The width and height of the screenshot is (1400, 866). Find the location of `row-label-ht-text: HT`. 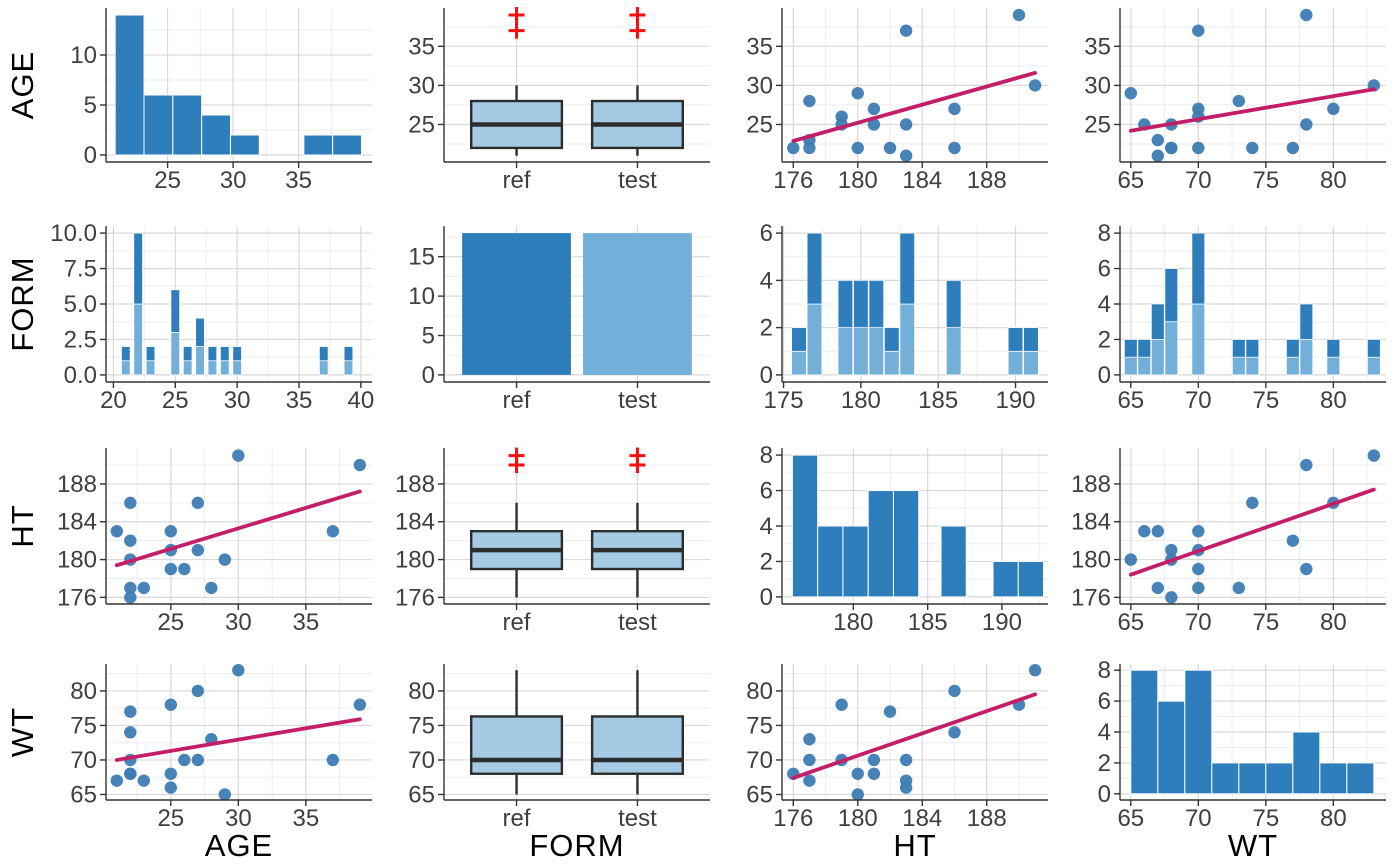

row-label-ht-text: HT is located at coordinates (22, 526).